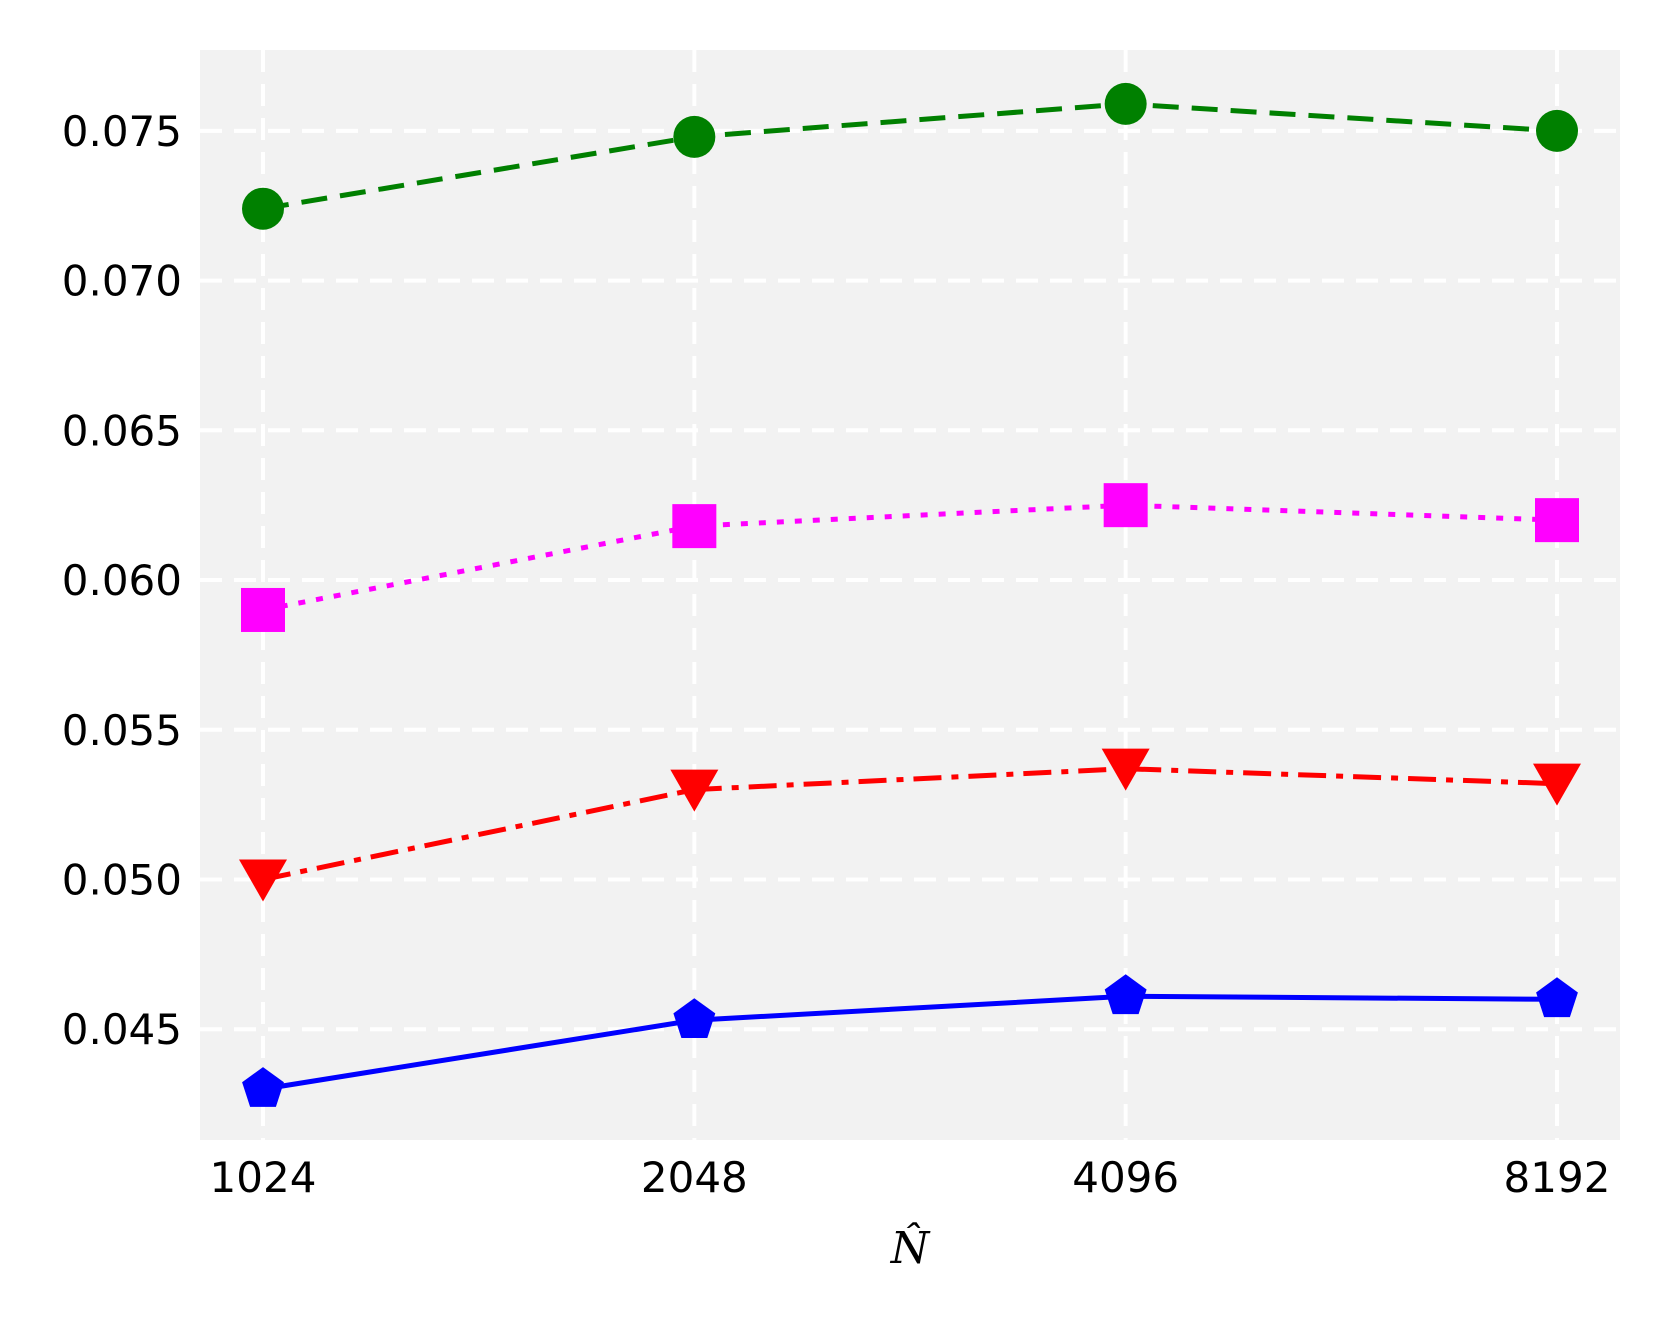  I want to click on x-tick-label: 8192, so click(1557, 1177).